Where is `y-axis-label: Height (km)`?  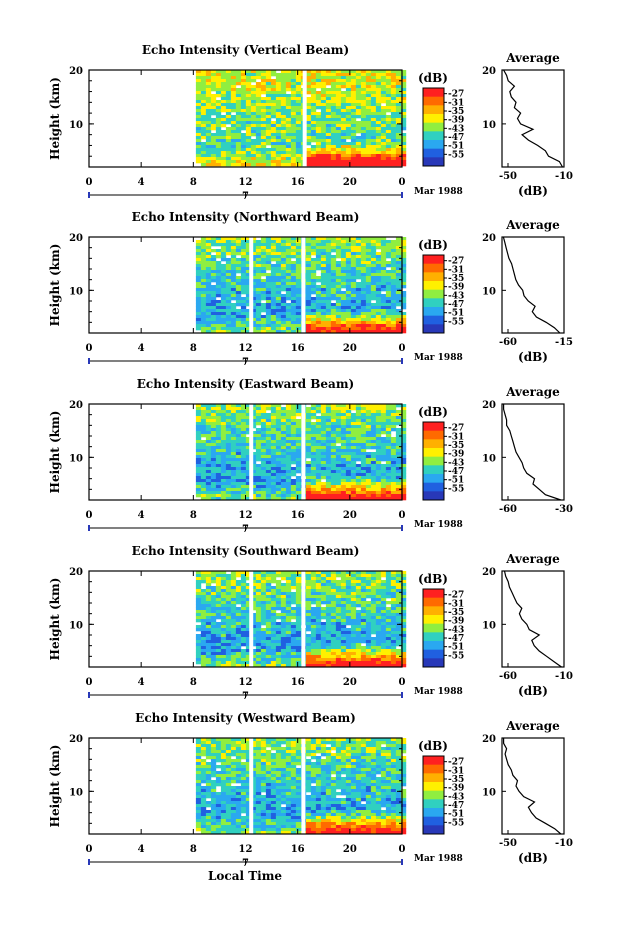
y-axis-label: Height (km) is located at coordinates (55, 118).